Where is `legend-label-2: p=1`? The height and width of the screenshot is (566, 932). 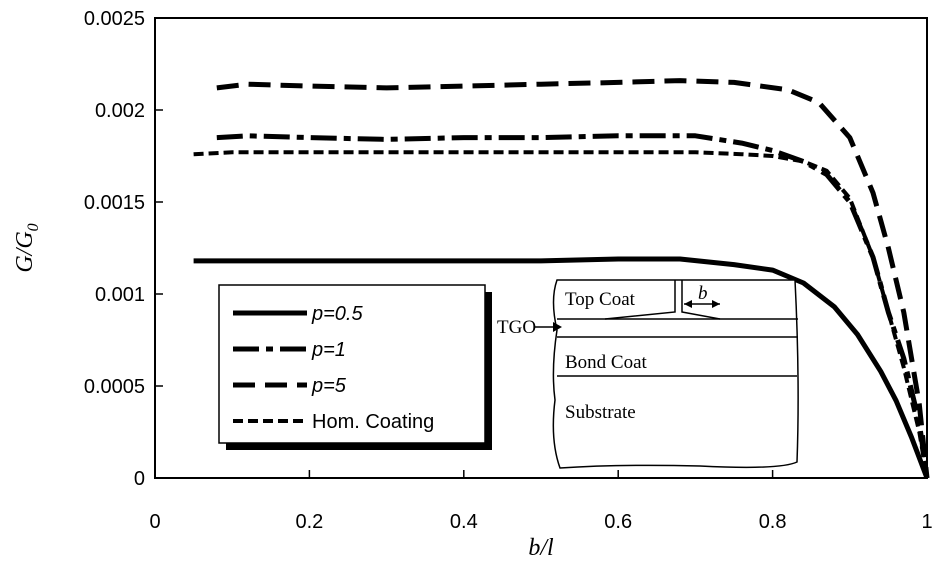 legend-label-2: p=1 is located at coordinates (328, 350).